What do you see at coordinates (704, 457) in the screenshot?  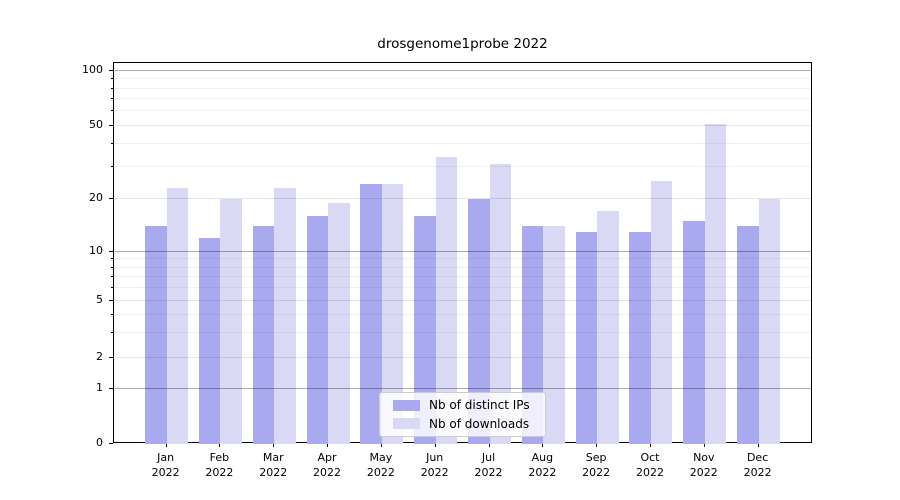 I see `month-label: Nov` at bounding box center [704, 457].